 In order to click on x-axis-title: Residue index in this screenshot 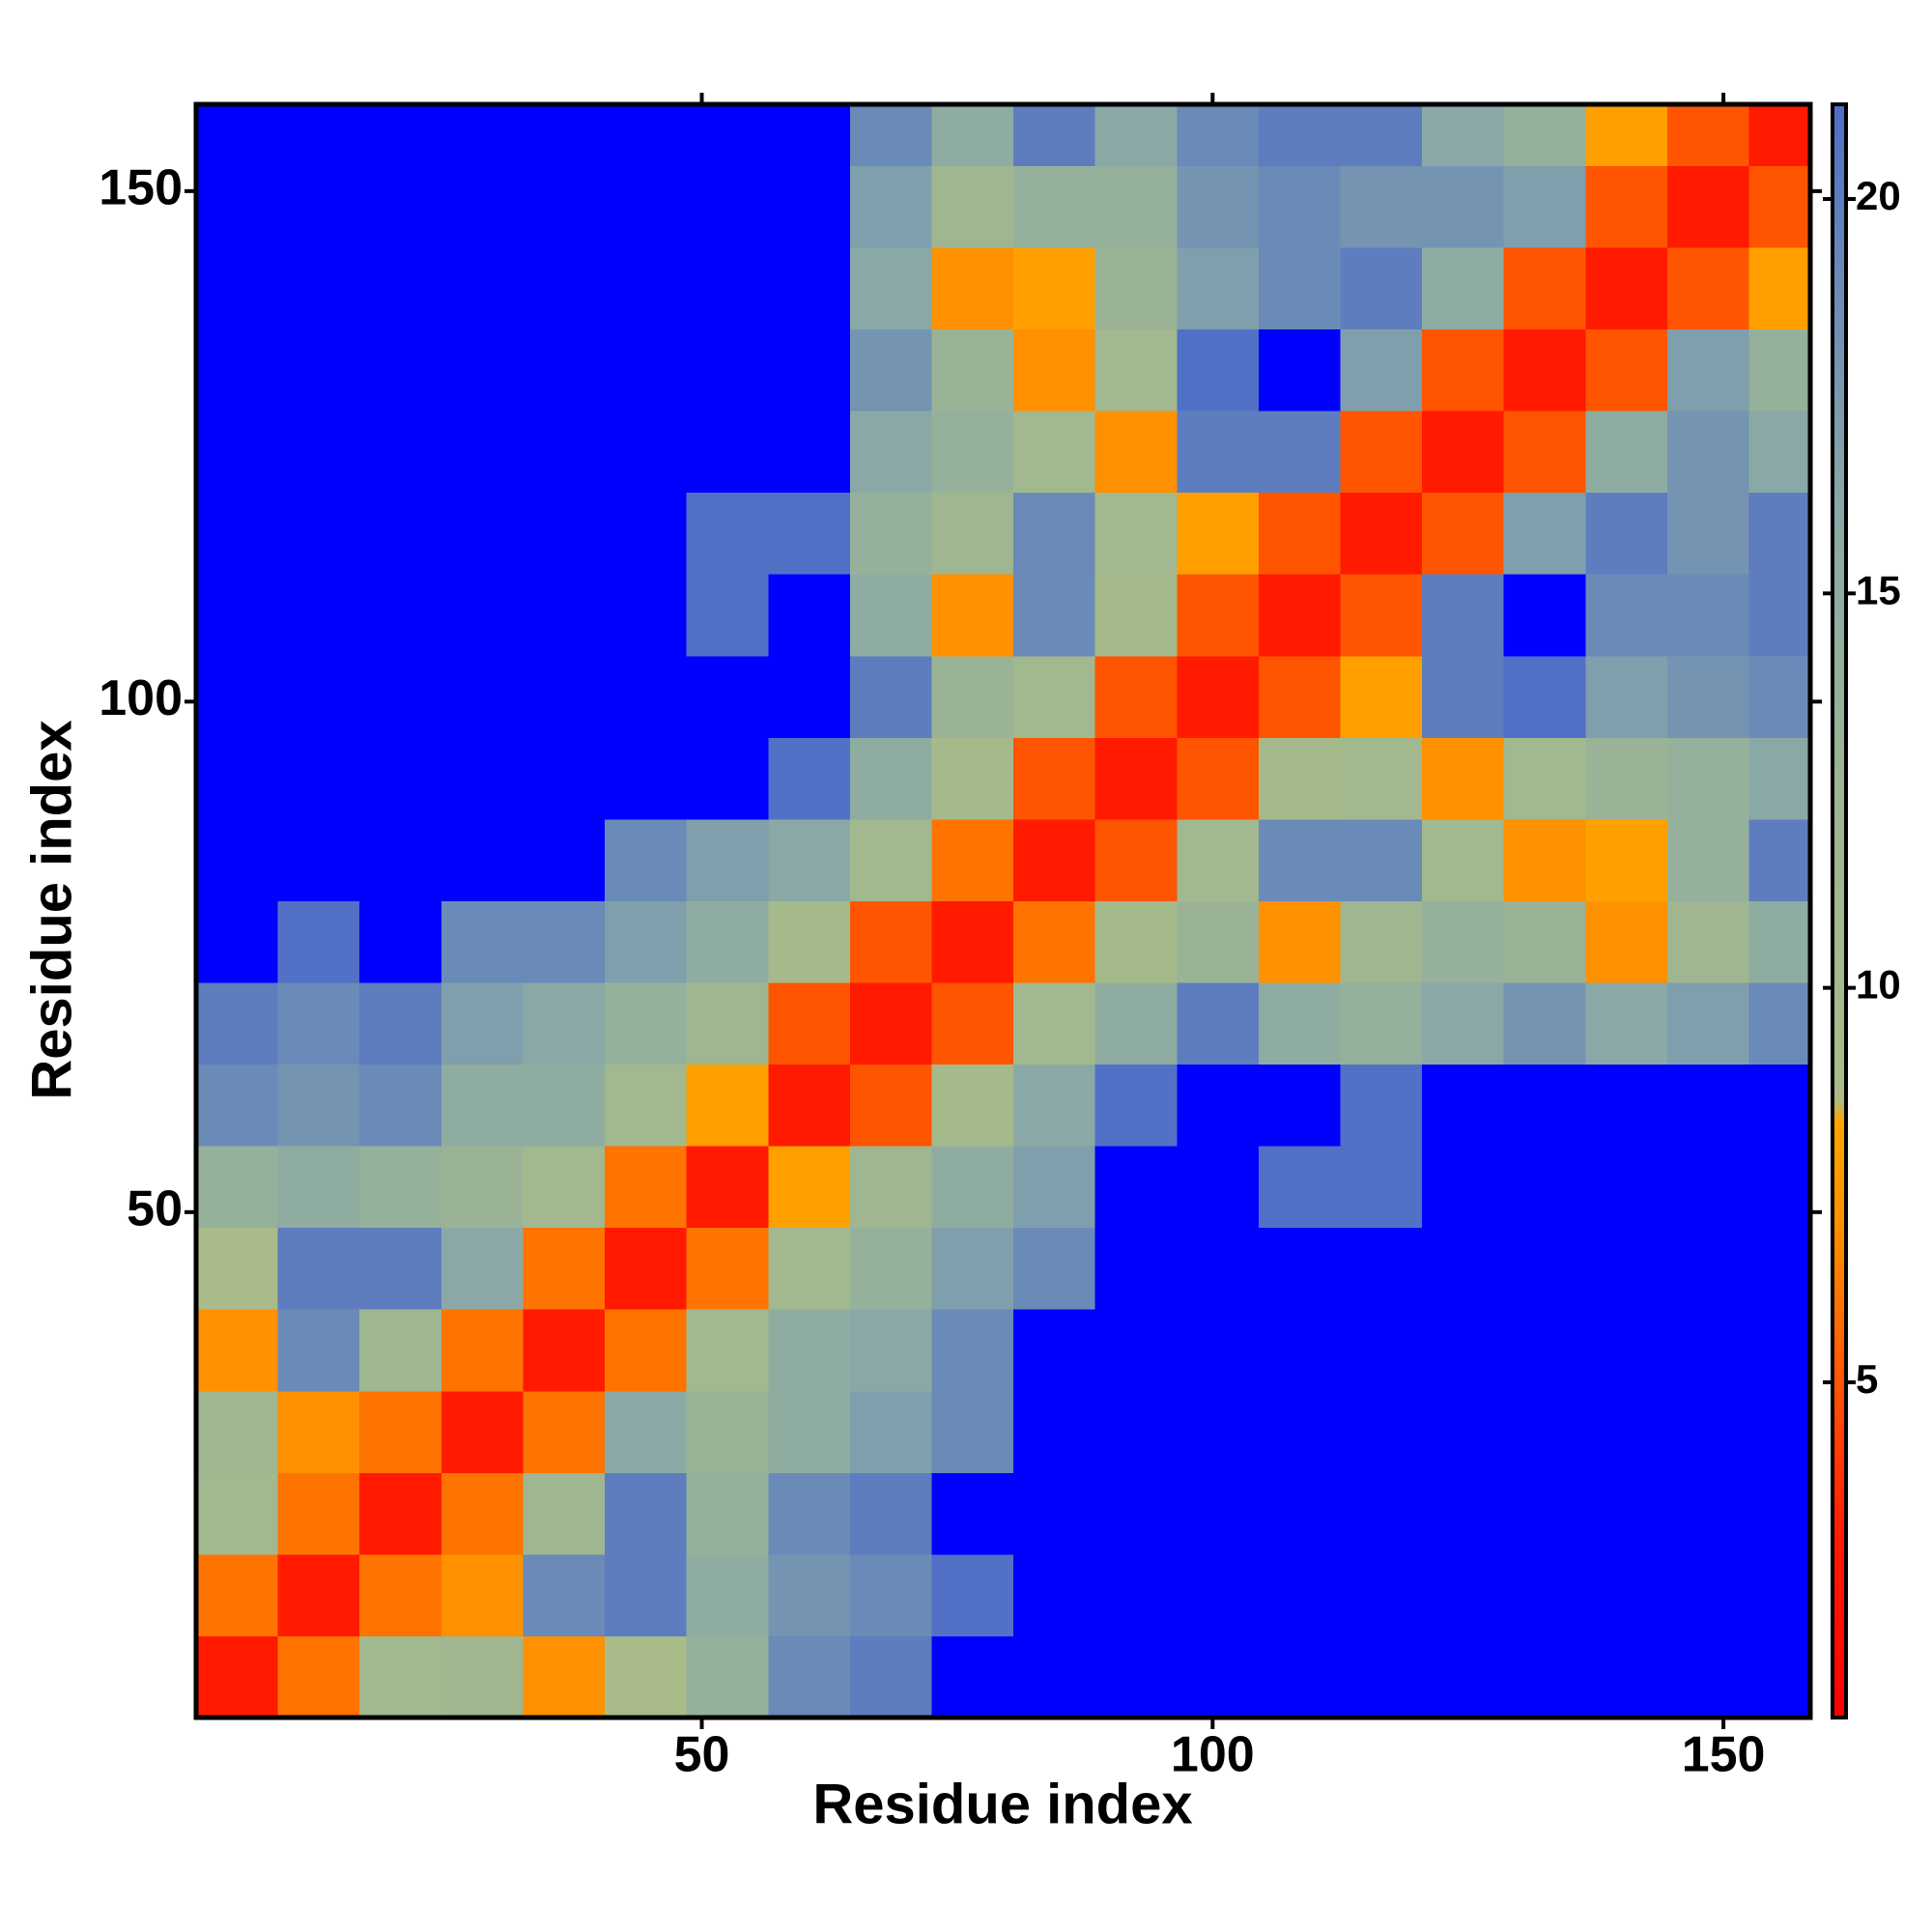, I will do `click(1002, 1804)`.